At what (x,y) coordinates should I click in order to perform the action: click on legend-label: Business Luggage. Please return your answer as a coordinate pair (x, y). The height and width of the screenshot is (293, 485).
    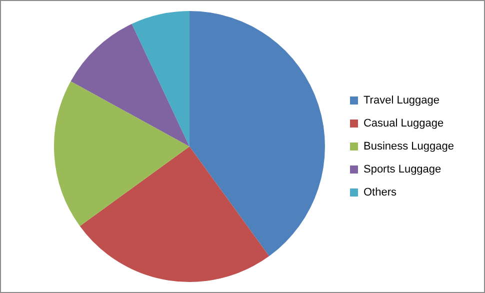
    Looking at the image, I should click on (408, 146).